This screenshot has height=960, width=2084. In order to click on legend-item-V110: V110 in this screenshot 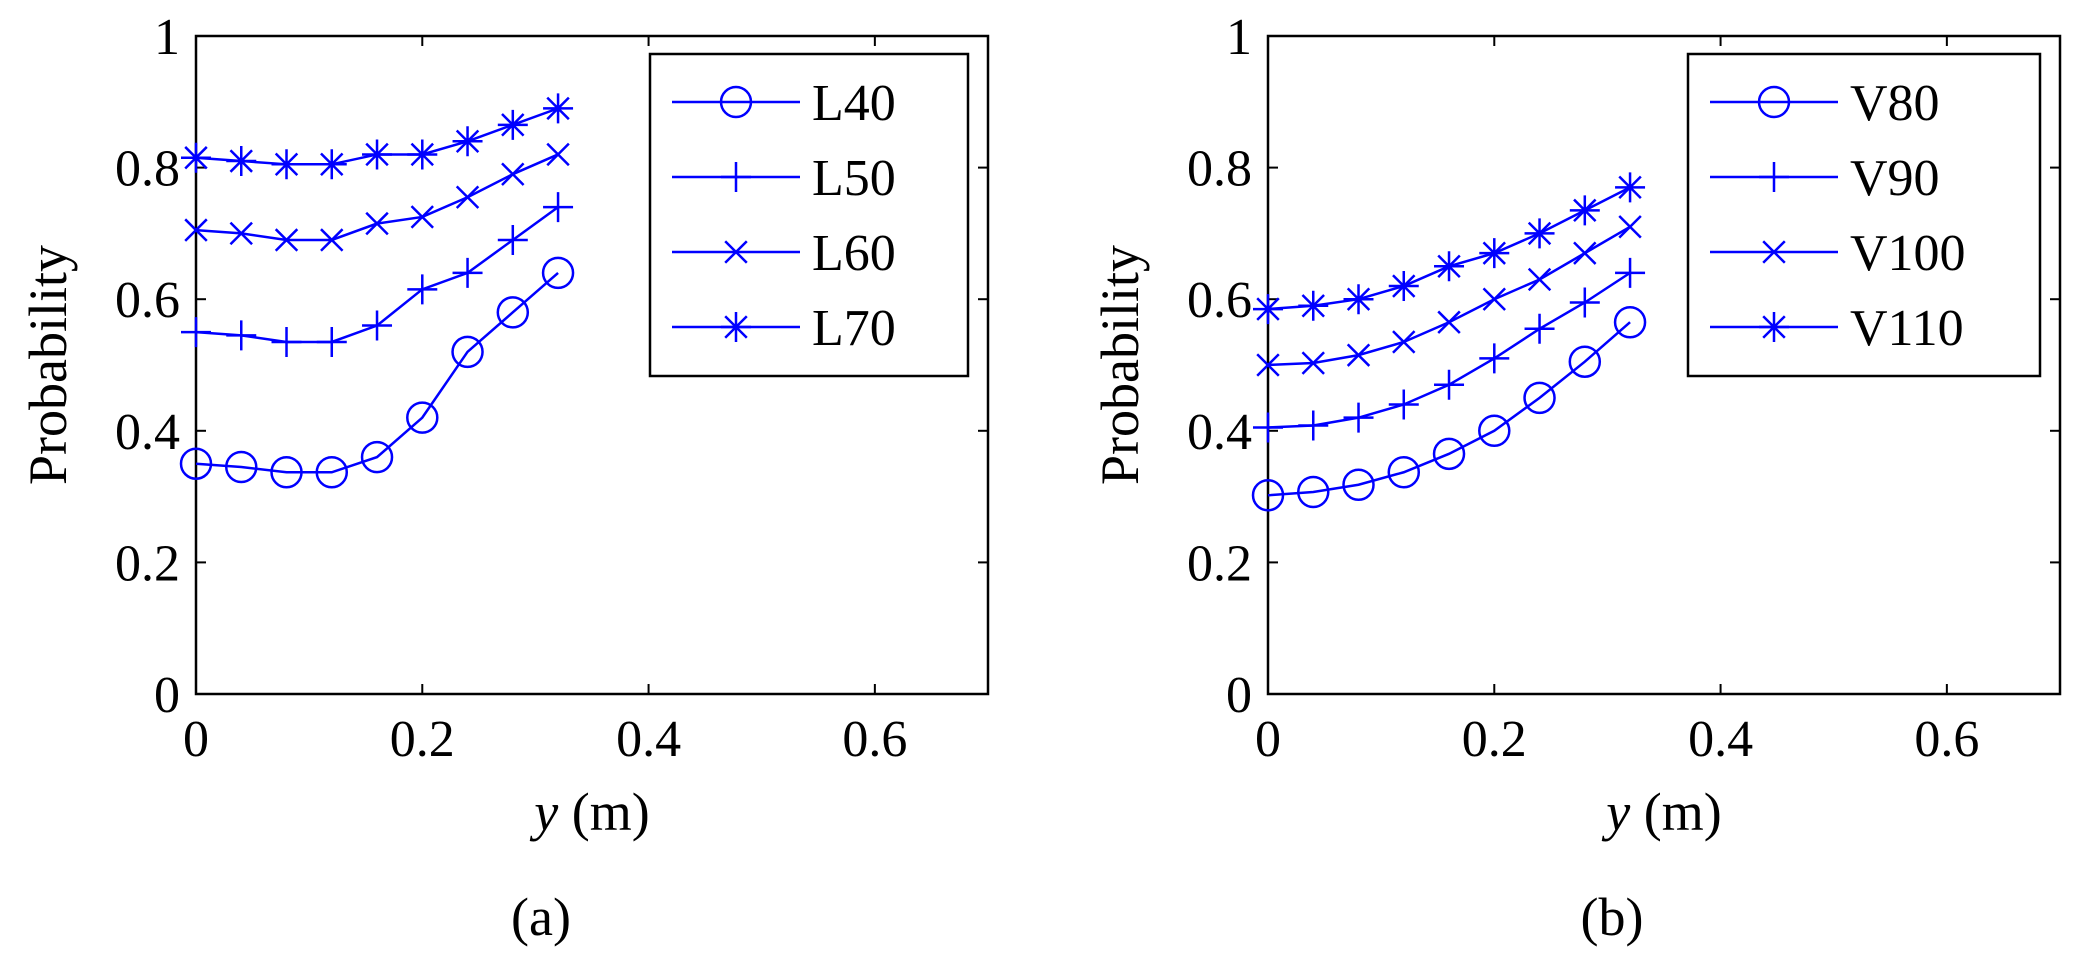, I will do `click(1837, 328)`.